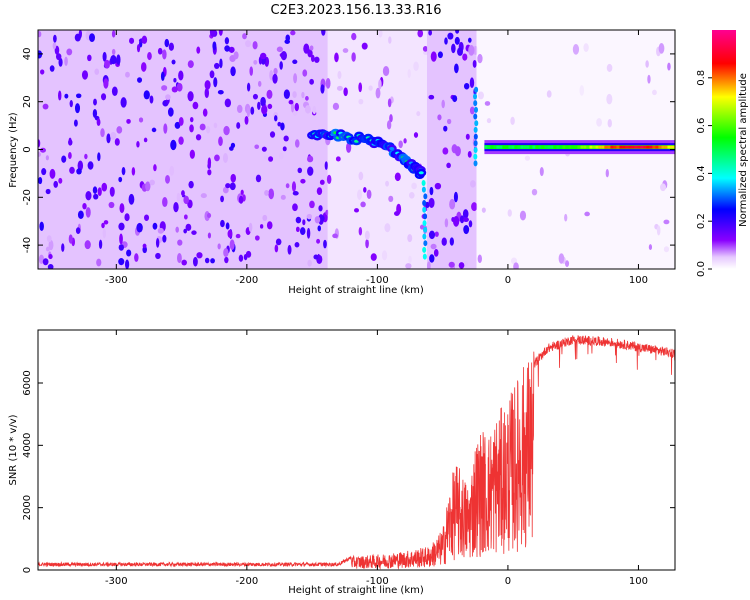  Describe the element at coordinates (743, 150) in the screenshot. I see `colorbar-label: Normalized spectral amplitude` at that location.